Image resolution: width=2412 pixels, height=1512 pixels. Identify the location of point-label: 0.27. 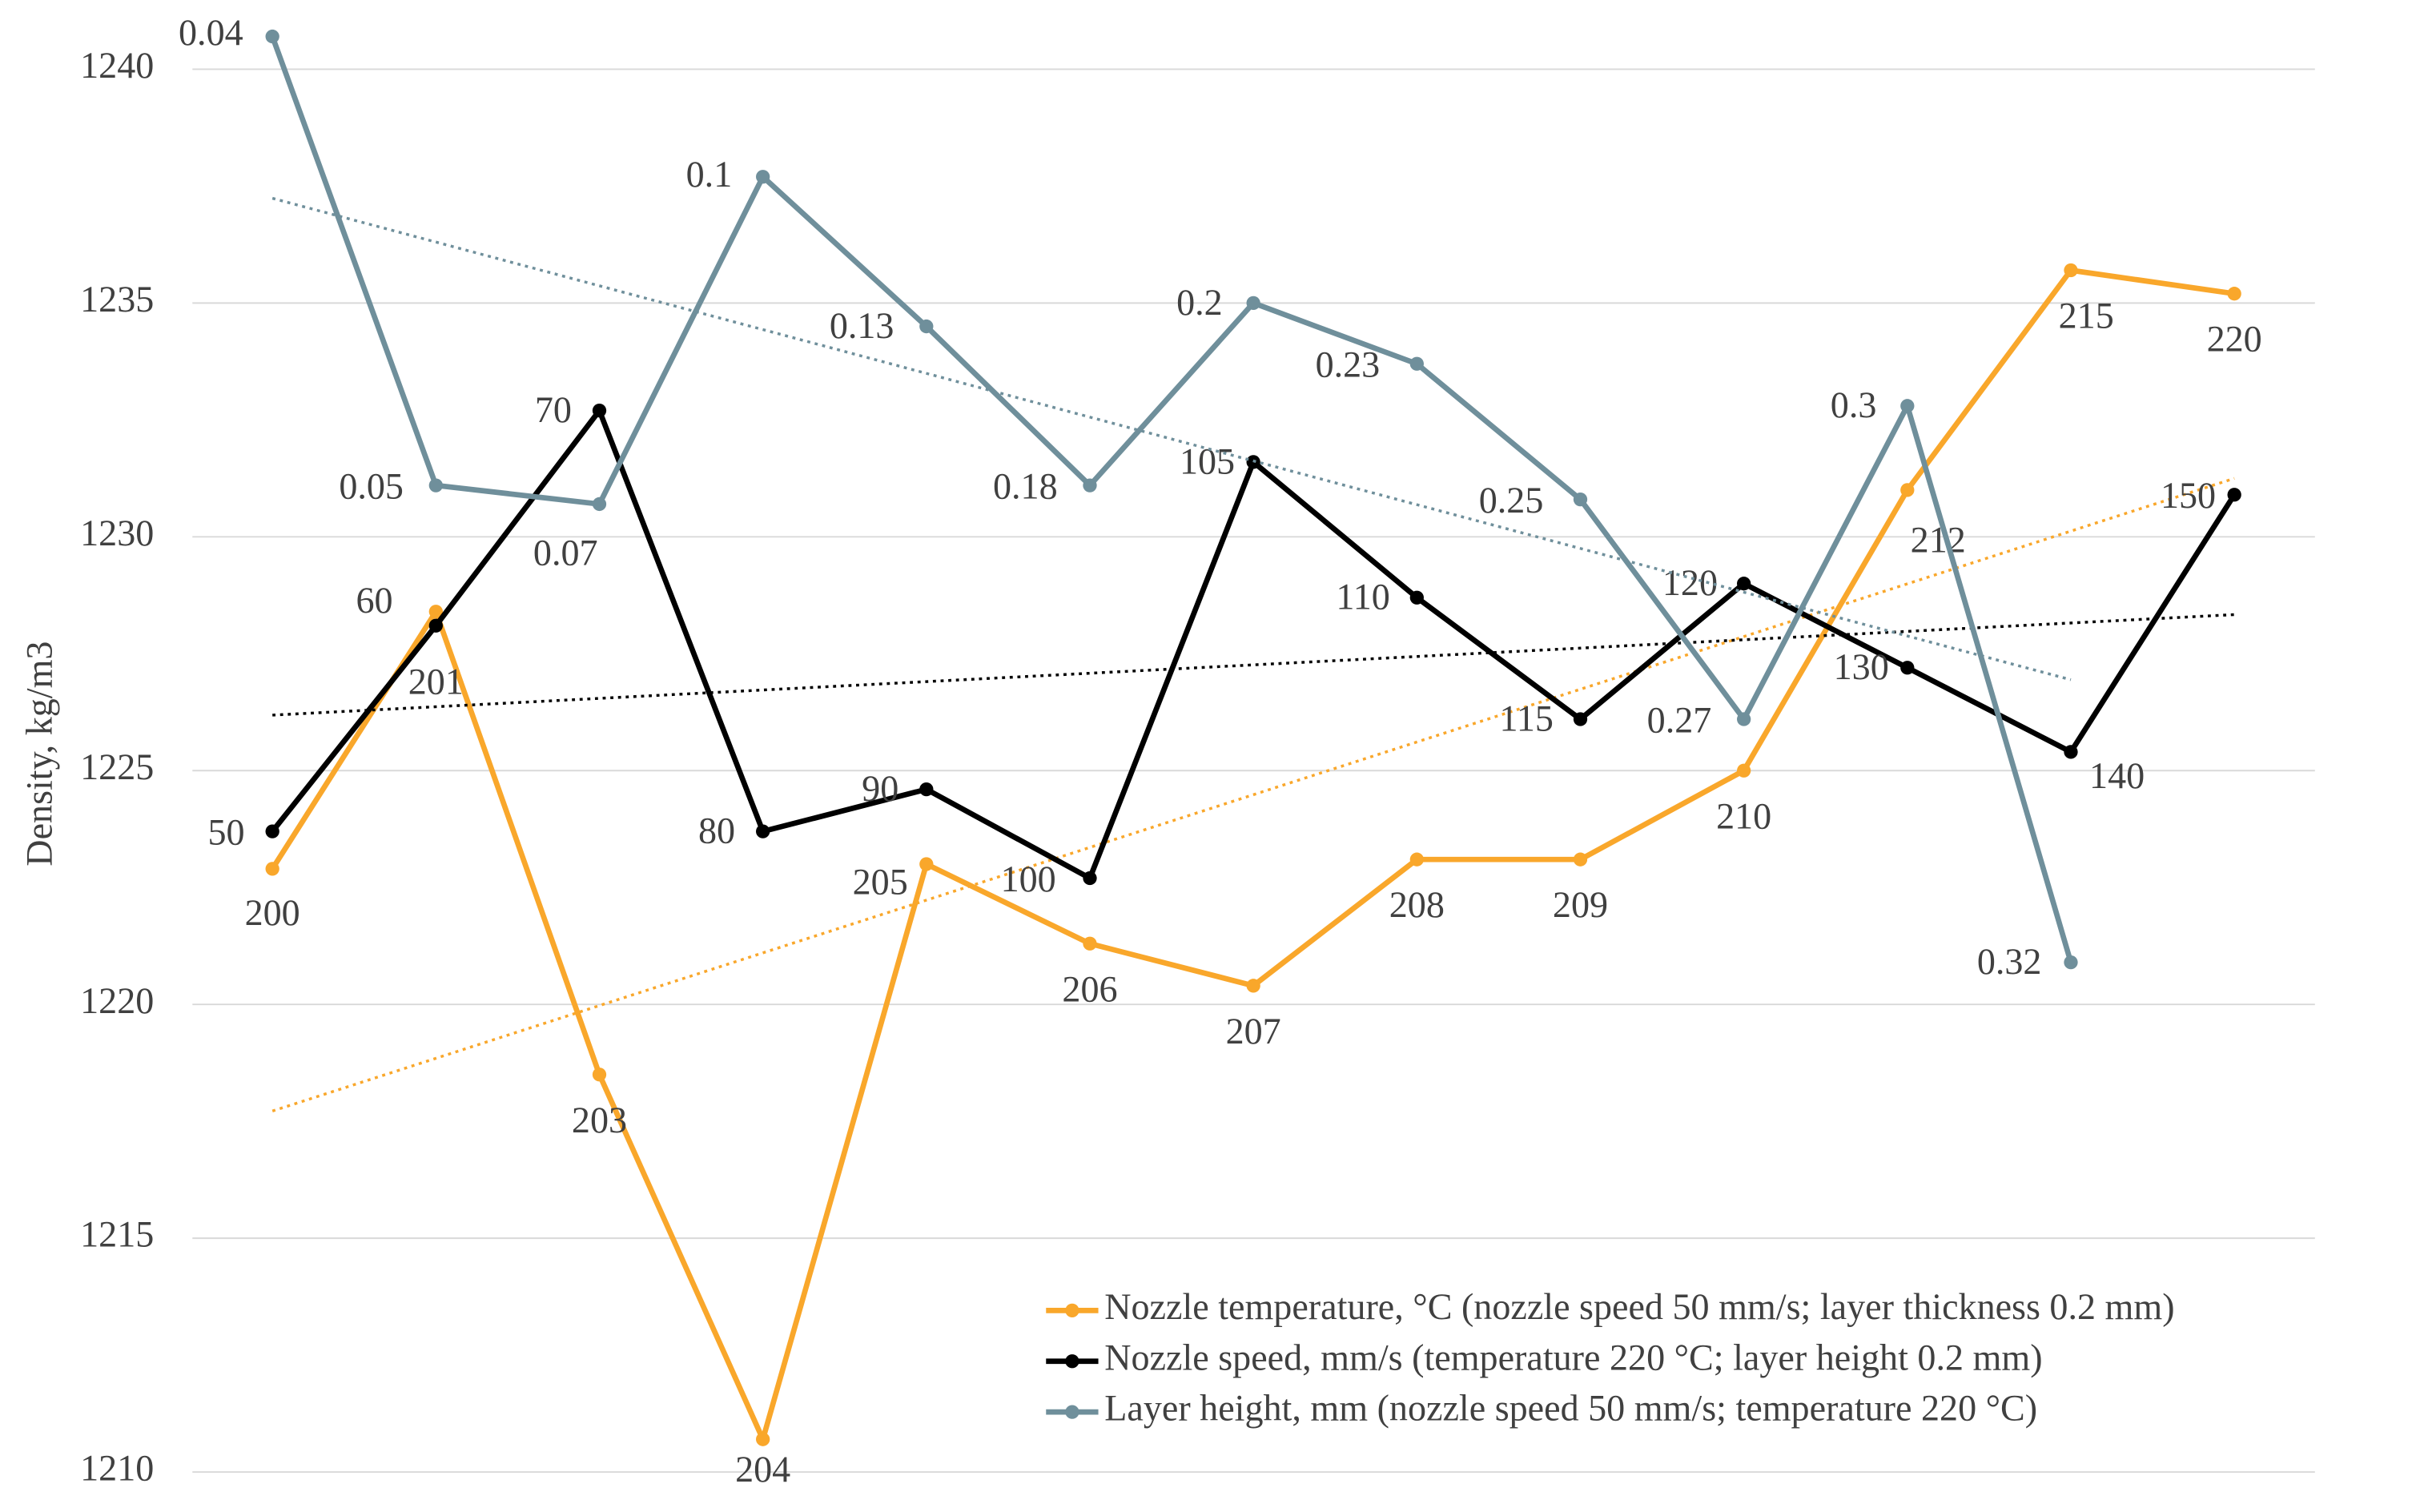
(1679, 719).